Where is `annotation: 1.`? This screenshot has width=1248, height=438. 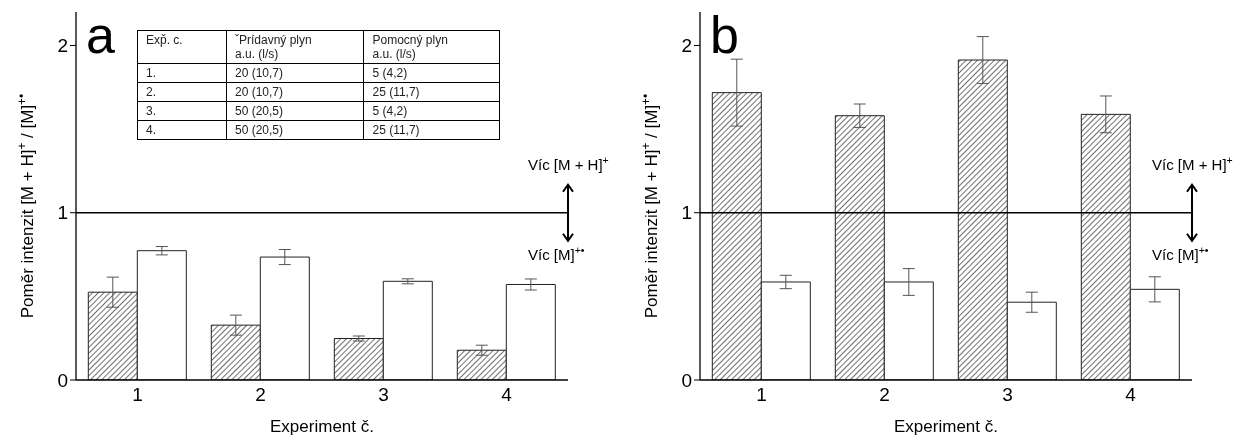
annotation: 1. is located at coordinates (182, 73).